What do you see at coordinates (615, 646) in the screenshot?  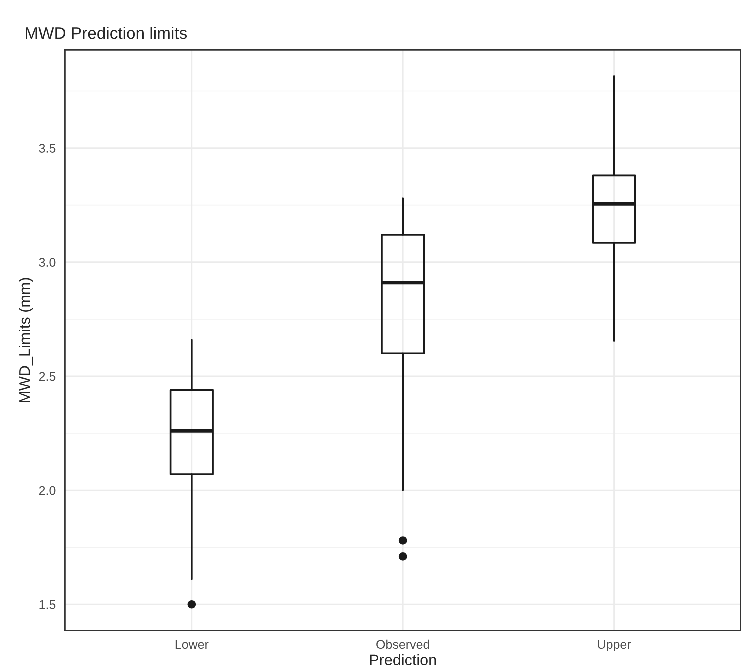 I see `x-tick-label: Upper` at bounding box center [615, 646].